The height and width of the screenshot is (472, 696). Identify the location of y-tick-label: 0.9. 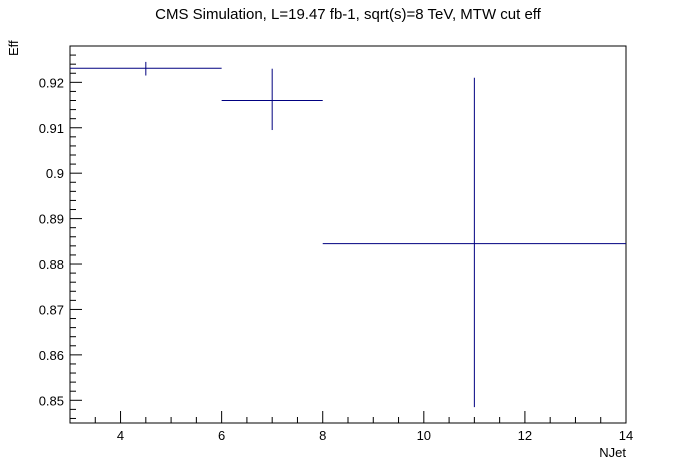
(55, 173).